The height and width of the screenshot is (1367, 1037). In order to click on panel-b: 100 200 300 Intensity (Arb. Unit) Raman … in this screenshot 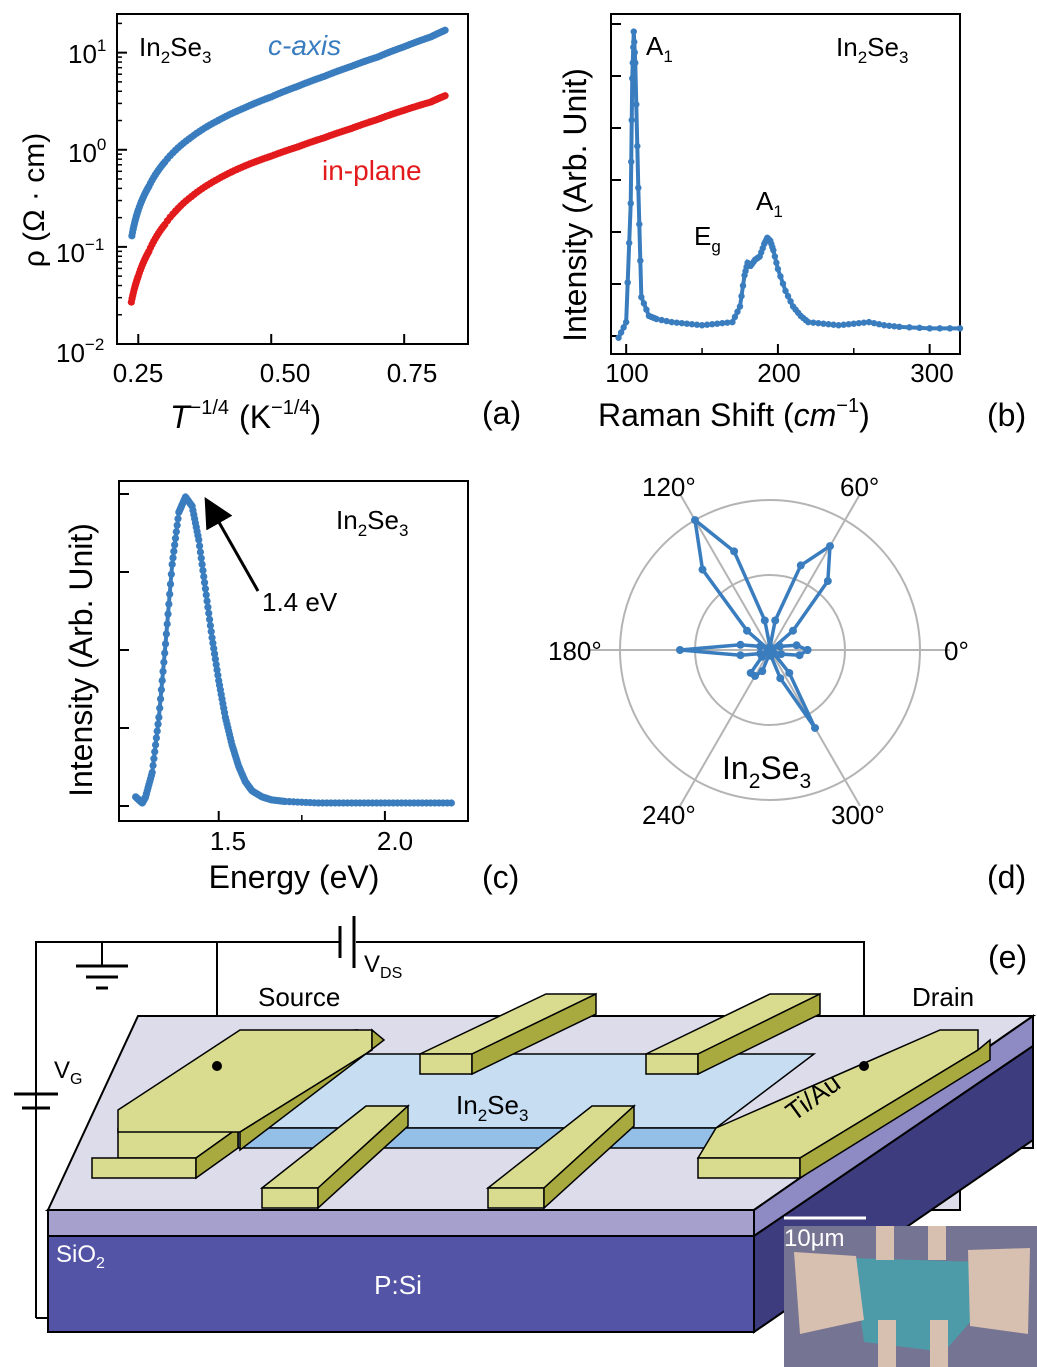, I will do `click(791, 223)`.